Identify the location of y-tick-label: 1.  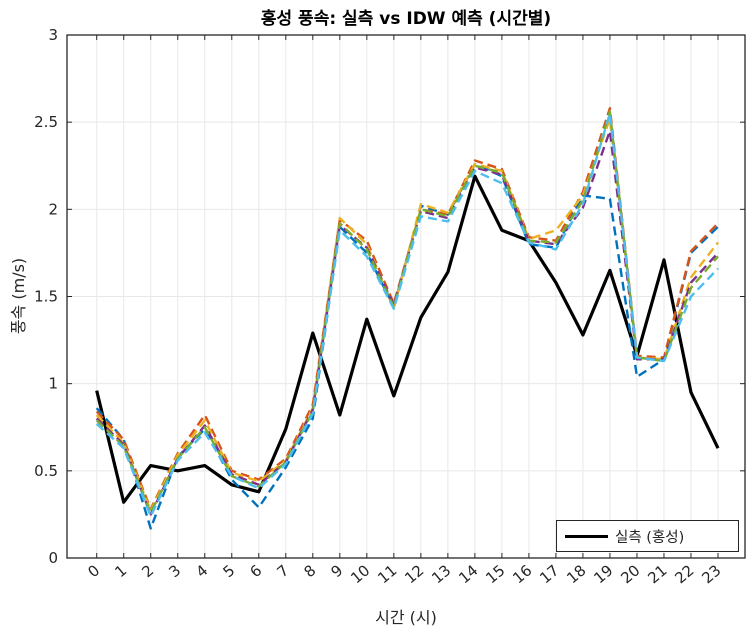
(53, 384).